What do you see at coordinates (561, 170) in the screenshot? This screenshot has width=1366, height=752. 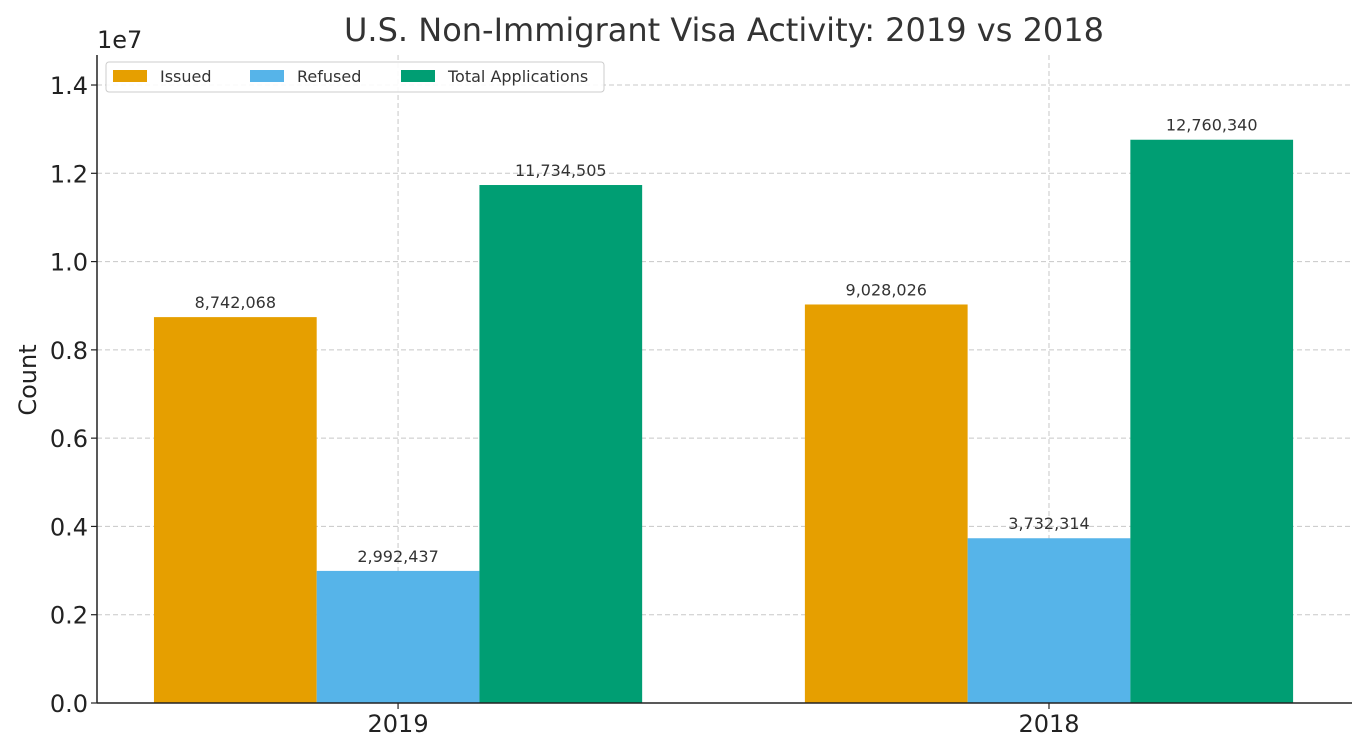 I see `data-label: 11,734,505` at bounding box center [561, 170].